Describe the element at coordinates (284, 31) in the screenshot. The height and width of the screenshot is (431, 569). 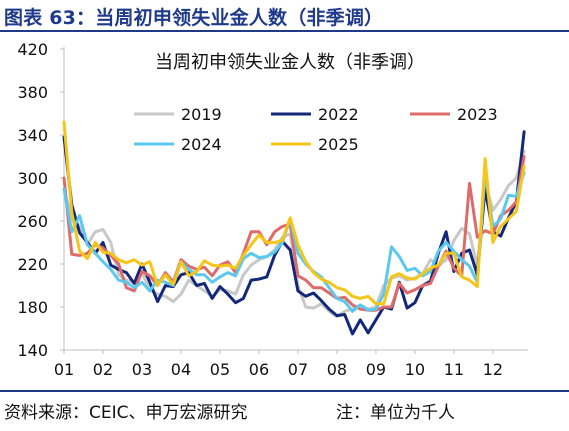
I see `title-divider` at that location.